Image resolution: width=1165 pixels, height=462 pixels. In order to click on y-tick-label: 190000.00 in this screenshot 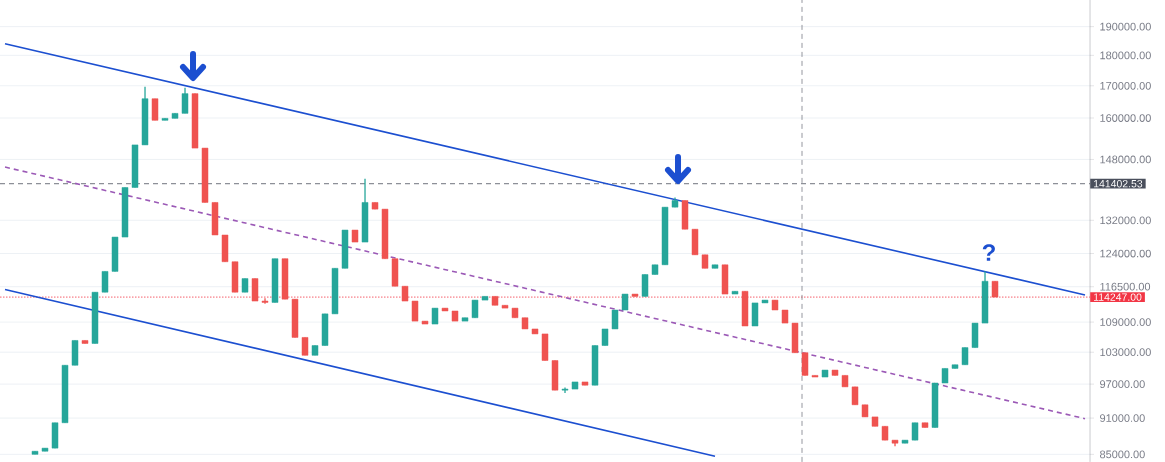, I will do `click(1125, 26)`.